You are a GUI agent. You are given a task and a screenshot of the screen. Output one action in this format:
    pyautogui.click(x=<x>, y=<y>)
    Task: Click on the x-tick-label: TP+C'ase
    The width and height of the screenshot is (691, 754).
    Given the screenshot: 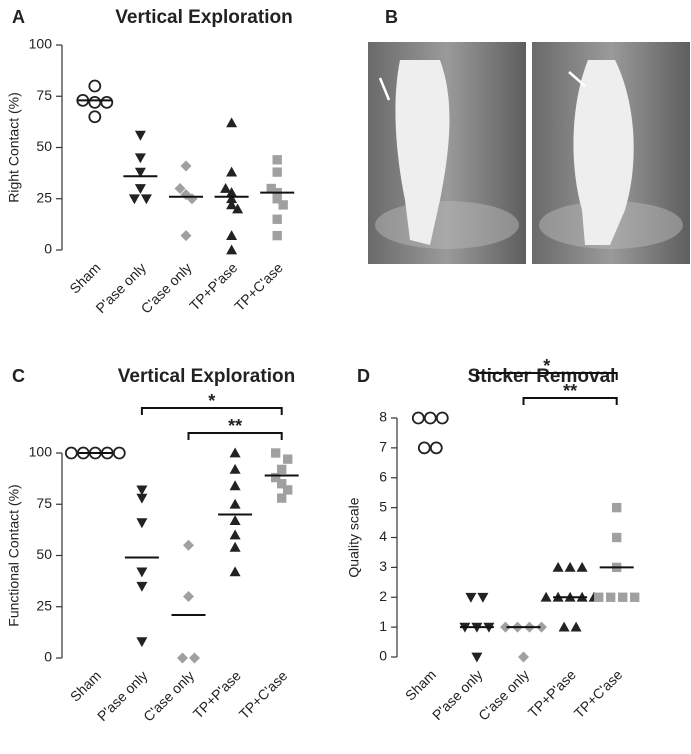 What is the action you would take?
    pyautogui.click(x=258, y=286)
    